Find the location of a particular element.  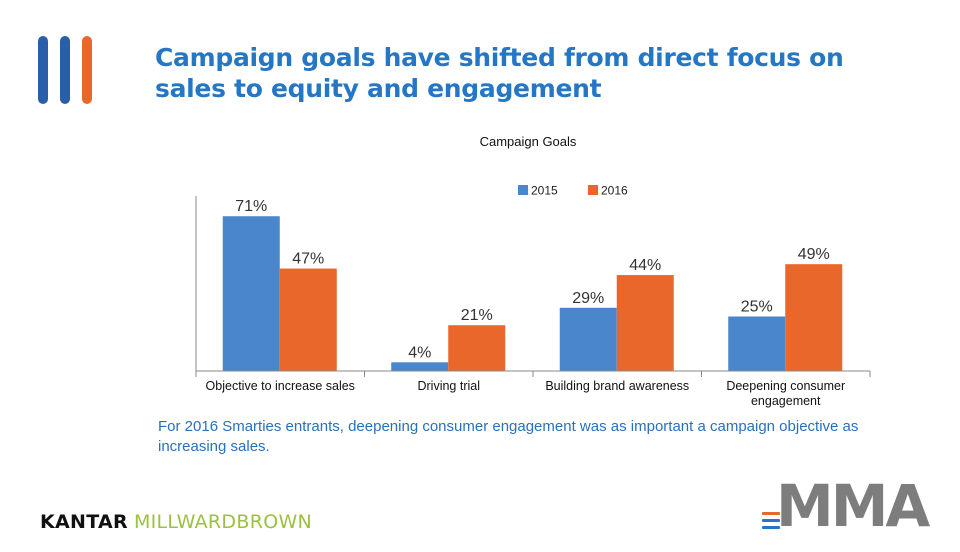

category-label-1: Driving trial is located at coordinates (448, 386).